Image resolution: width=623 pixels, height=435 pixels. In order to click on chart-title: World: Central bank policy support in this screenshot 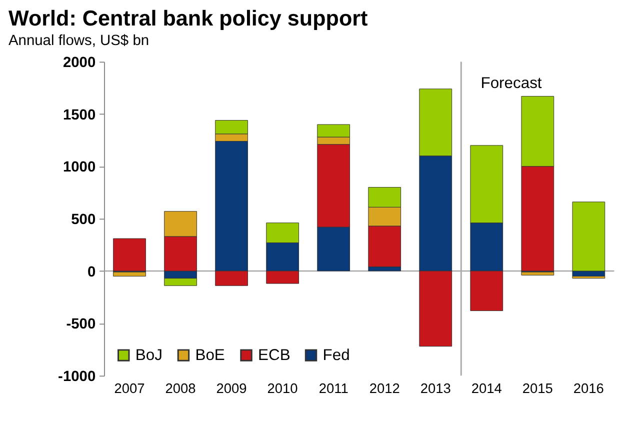, I will do `click(188, 17)`.